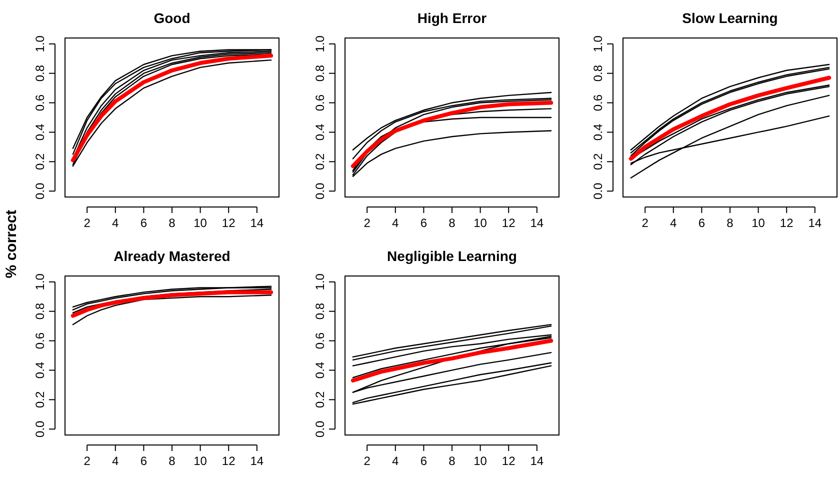 This screenshot has height=488, width=840. Describe the element at coordinates (172, 256) in the screenshot. I see `chart-title: Already Mastered` at that location.